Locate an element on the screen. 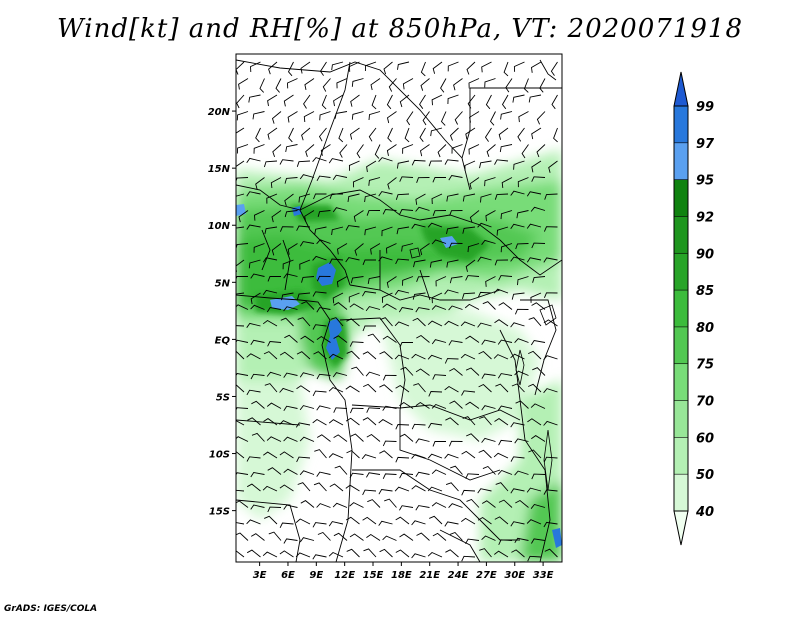  y-tick-label: EQ is located at coordinates (223, 340).